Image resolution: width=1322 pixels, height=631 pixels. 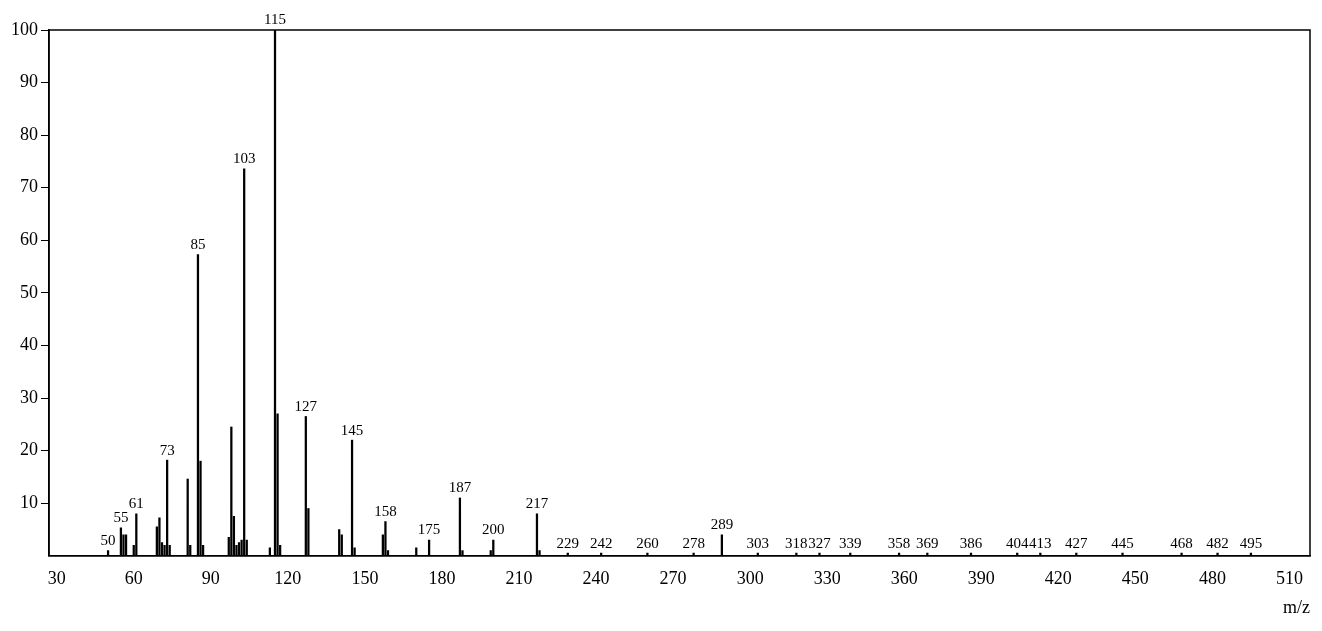 I want to click on y-tick-label: 80, so click(x=29, y=133).